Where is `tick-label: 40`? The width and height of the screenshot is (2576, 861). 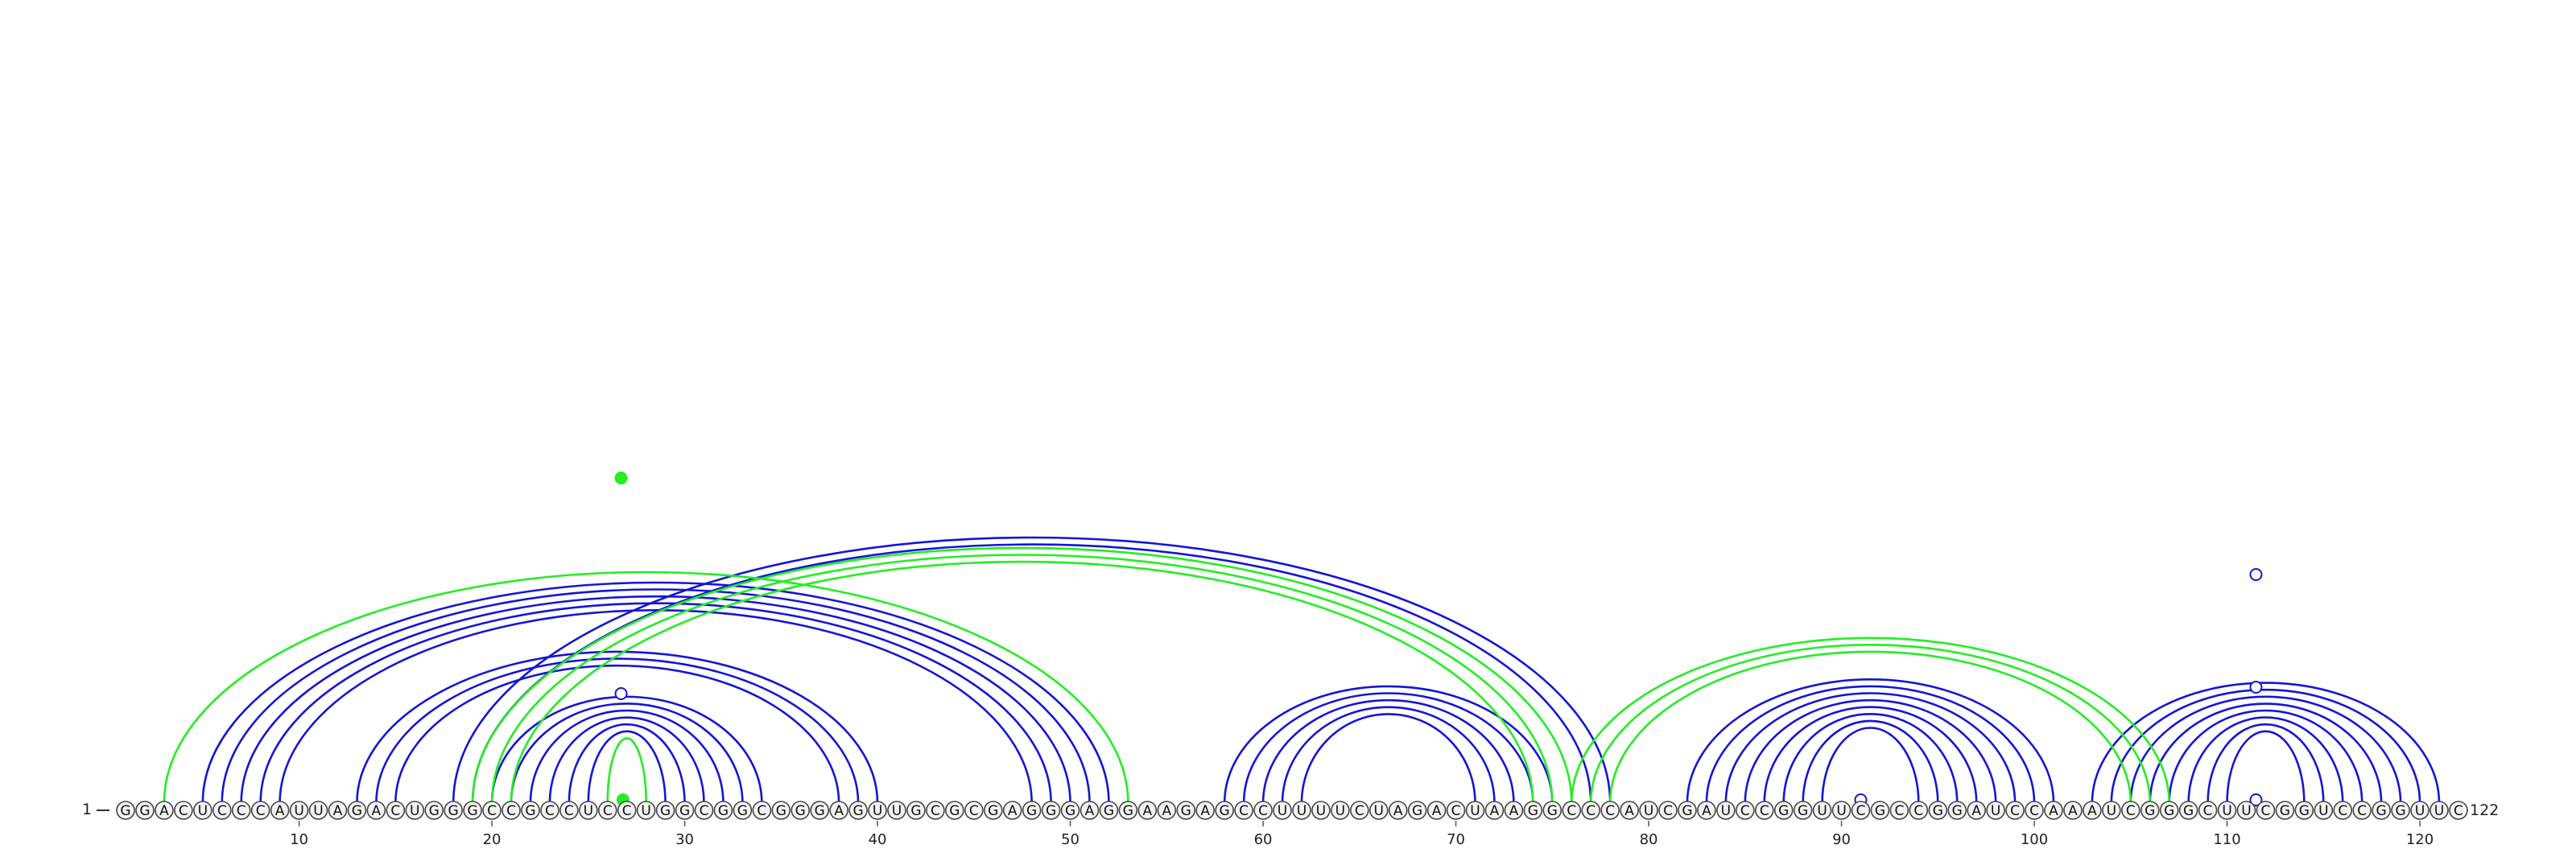
tick-label: 40 is located at coordinates (878, 839).